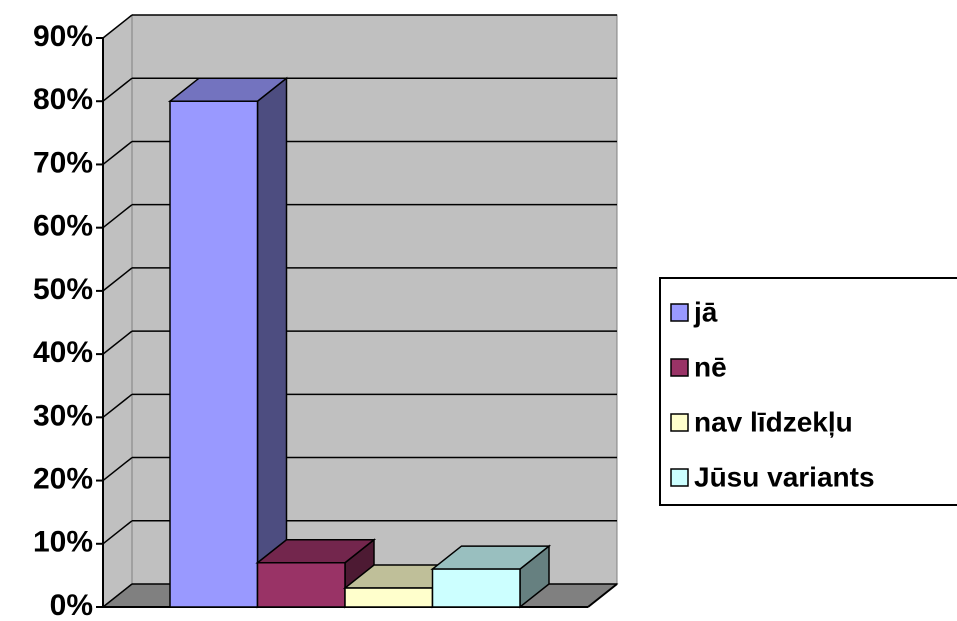  Describe the element at coordinates (710, 366) in the screenshot. I see `legend-label: nē` at that location.